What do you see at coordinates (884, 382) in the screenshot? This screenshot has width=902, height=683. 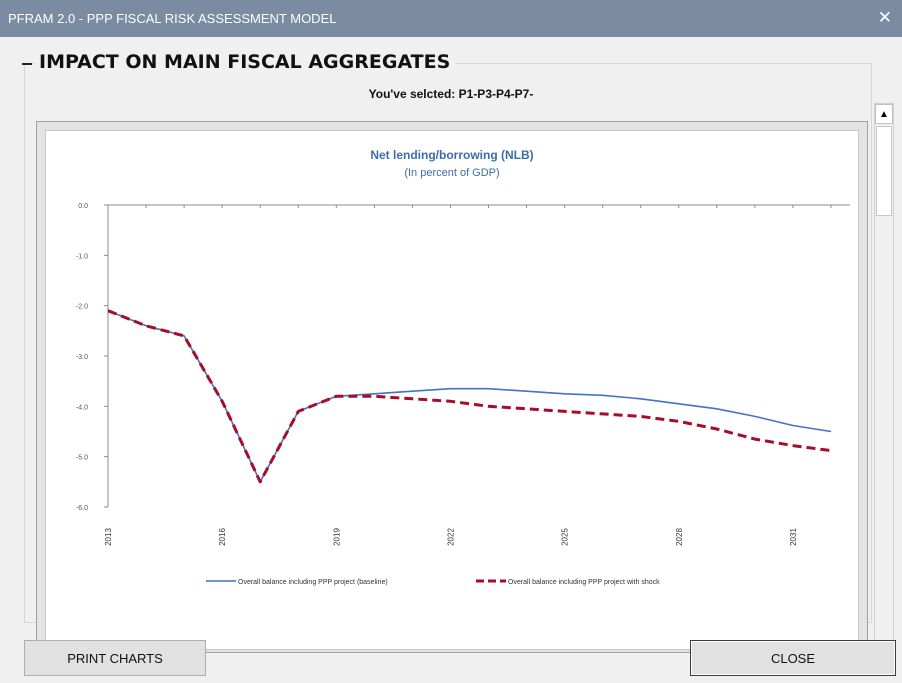 I see `vertical-scrollbar: ▲ ▼` at bounding box center [884, 382].